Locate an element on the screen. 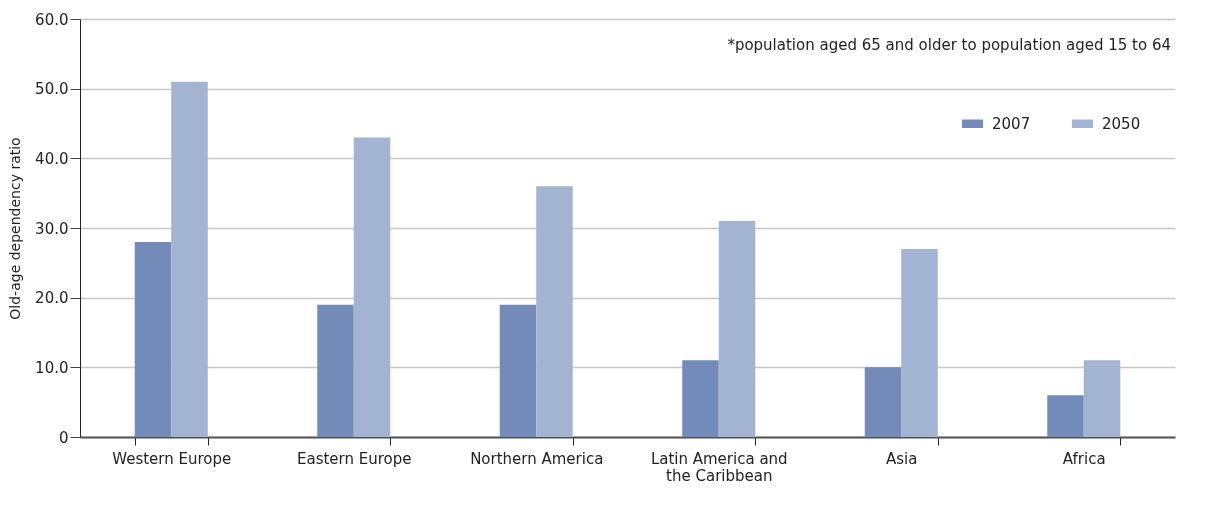  x-tick-label: Western Europe is located at coordinates (172, 458).